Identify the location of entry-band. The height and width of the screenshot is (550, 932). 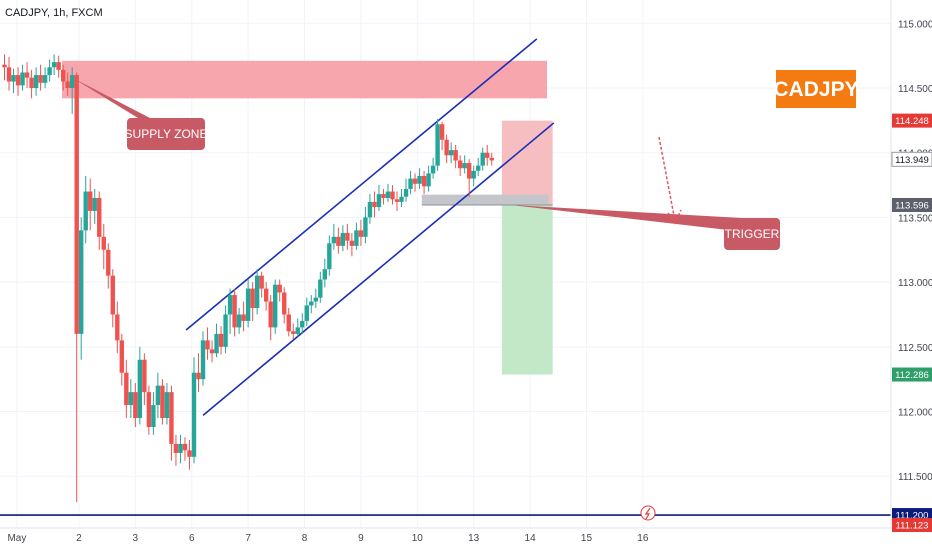
(485, 199).